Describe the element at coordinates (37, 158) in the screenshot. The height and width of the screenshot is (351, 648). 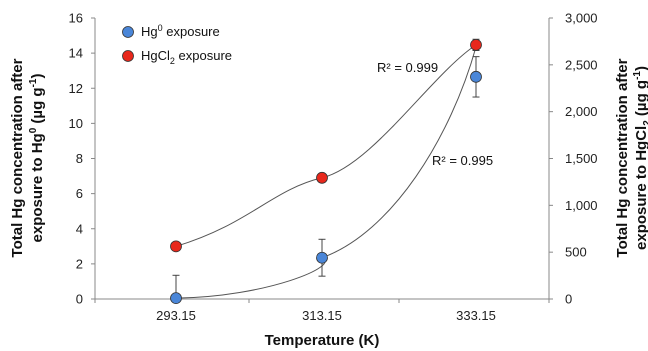
I see `left-axis-title-line2: exposure to Hg0 (µg g-1)` at that location.